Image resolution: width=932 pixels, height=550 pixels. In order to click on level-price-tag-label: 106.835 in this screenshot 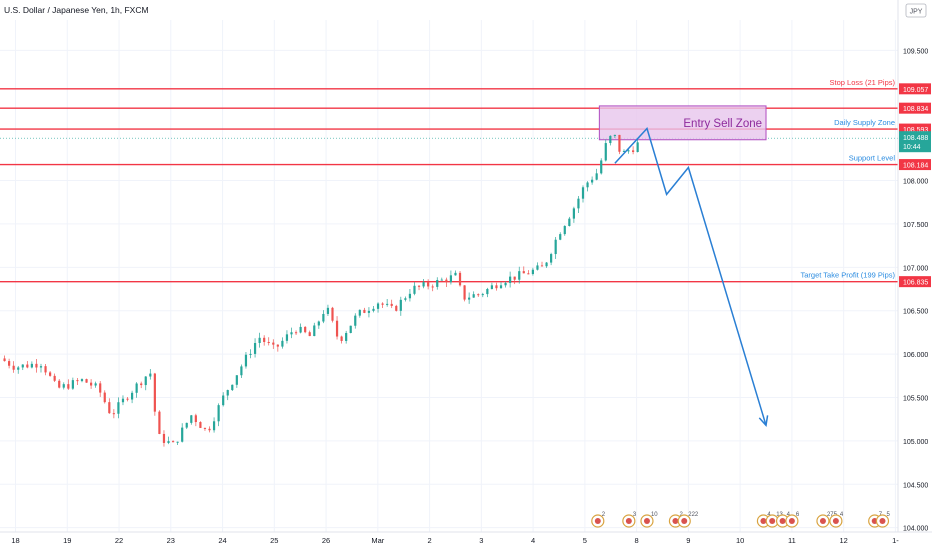, I will do `click(915, 283)`.